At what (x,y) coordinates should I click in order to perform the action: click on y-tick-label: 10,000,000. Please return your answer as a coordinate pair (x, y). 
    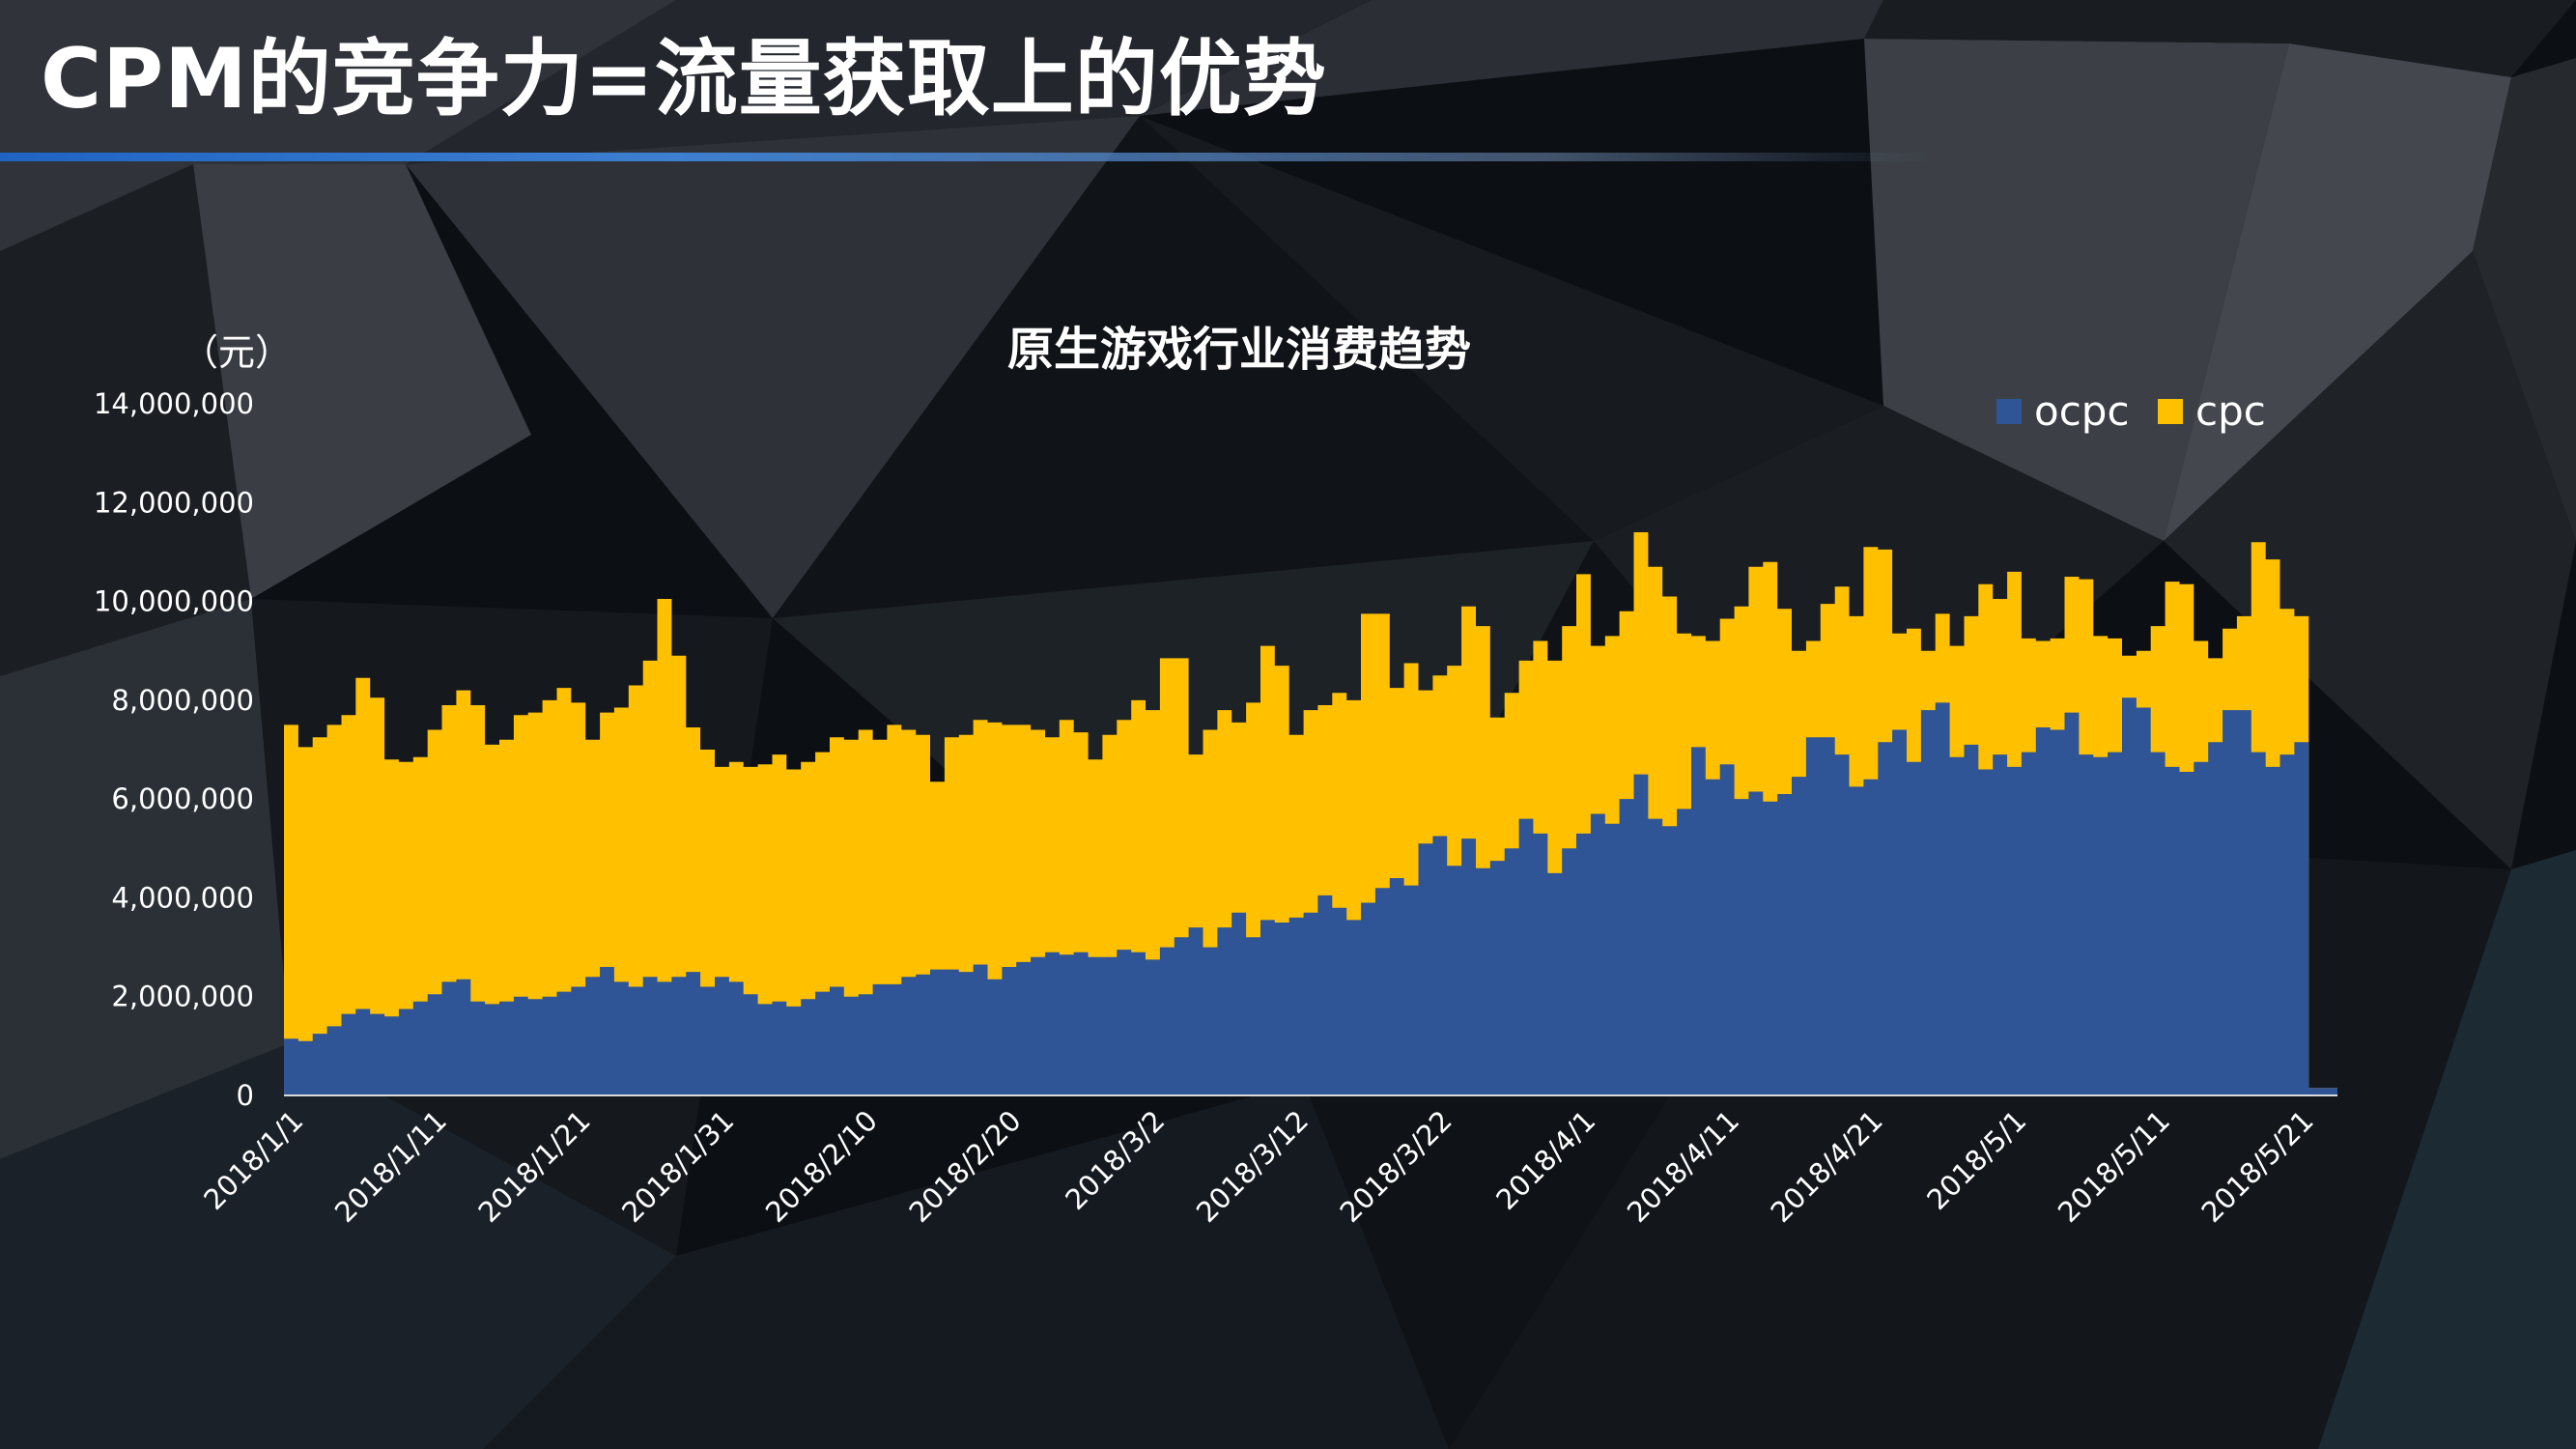
    Looking at the image, I should click on (174, 601).